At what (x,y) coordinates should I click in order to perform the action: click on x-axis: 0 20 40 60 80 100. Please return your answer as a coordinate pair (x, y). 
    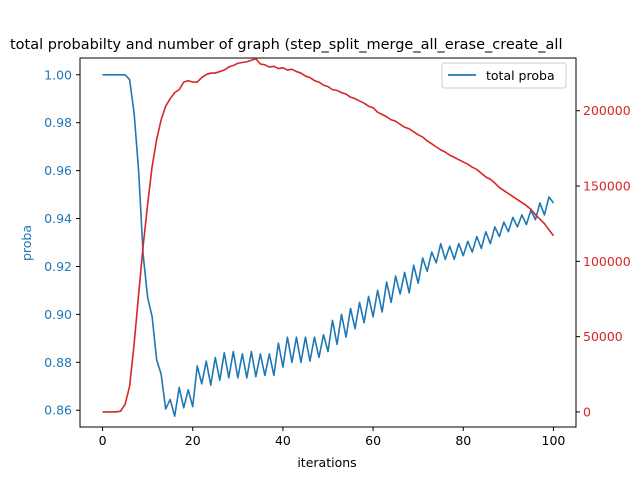
    Looking at the image, I should click on (332, 437).